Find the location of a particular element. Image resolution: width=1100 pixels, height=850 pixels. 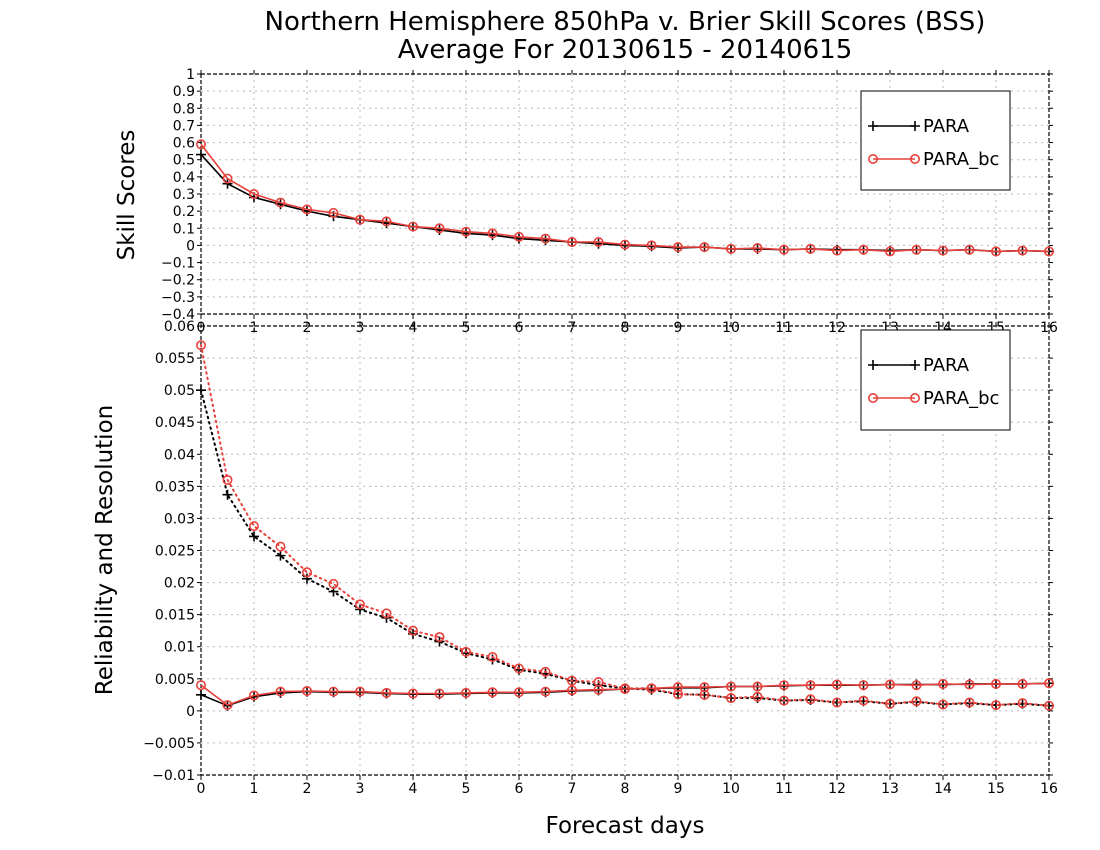

y-tick-label: 0.045 is located at coordinates (175, 423).